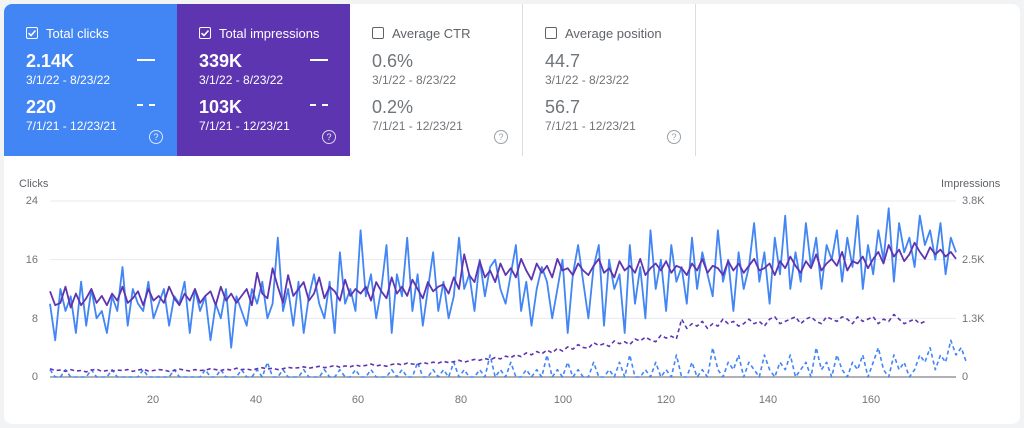 The height and width of the screenshot is (428, 1024). What do you see at coordinates (221, 107) in the screenshot?
I see `total-impressions-previous-value: 103K` at bounding box center [221, 107].